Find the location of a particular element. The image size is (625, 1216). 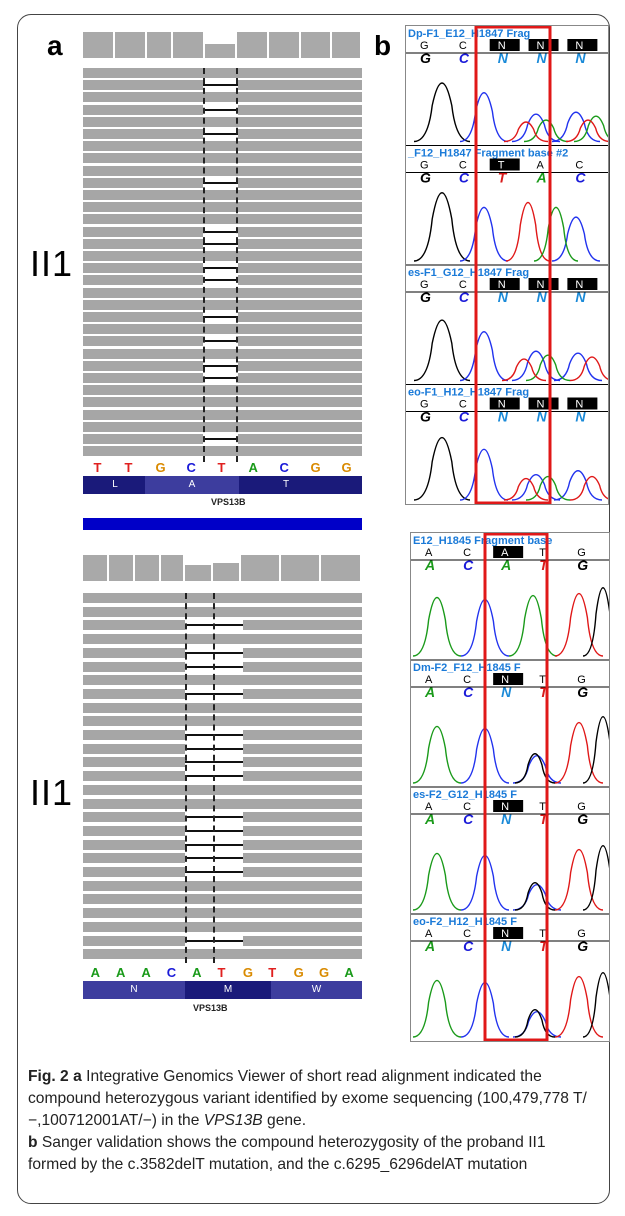

row-label-bottom: II1 is located at coordinates (52, 792).